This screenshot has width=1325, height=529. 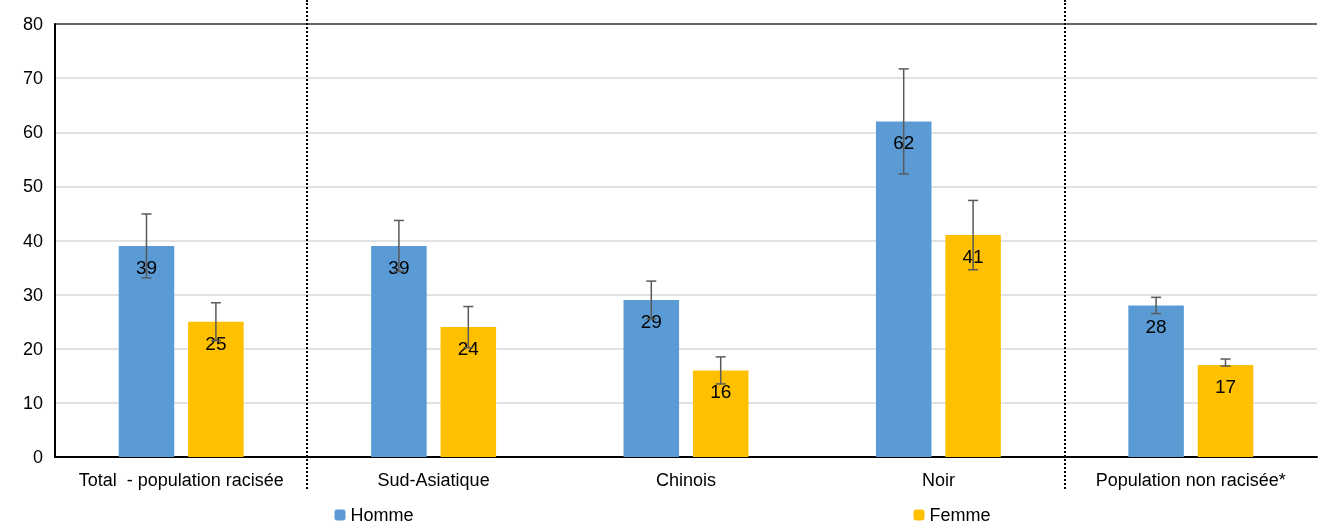 What do you see at coordinates (1156, 327) in the screenshot?
I see `data-label: 28` at bounding box center [1156, 327].